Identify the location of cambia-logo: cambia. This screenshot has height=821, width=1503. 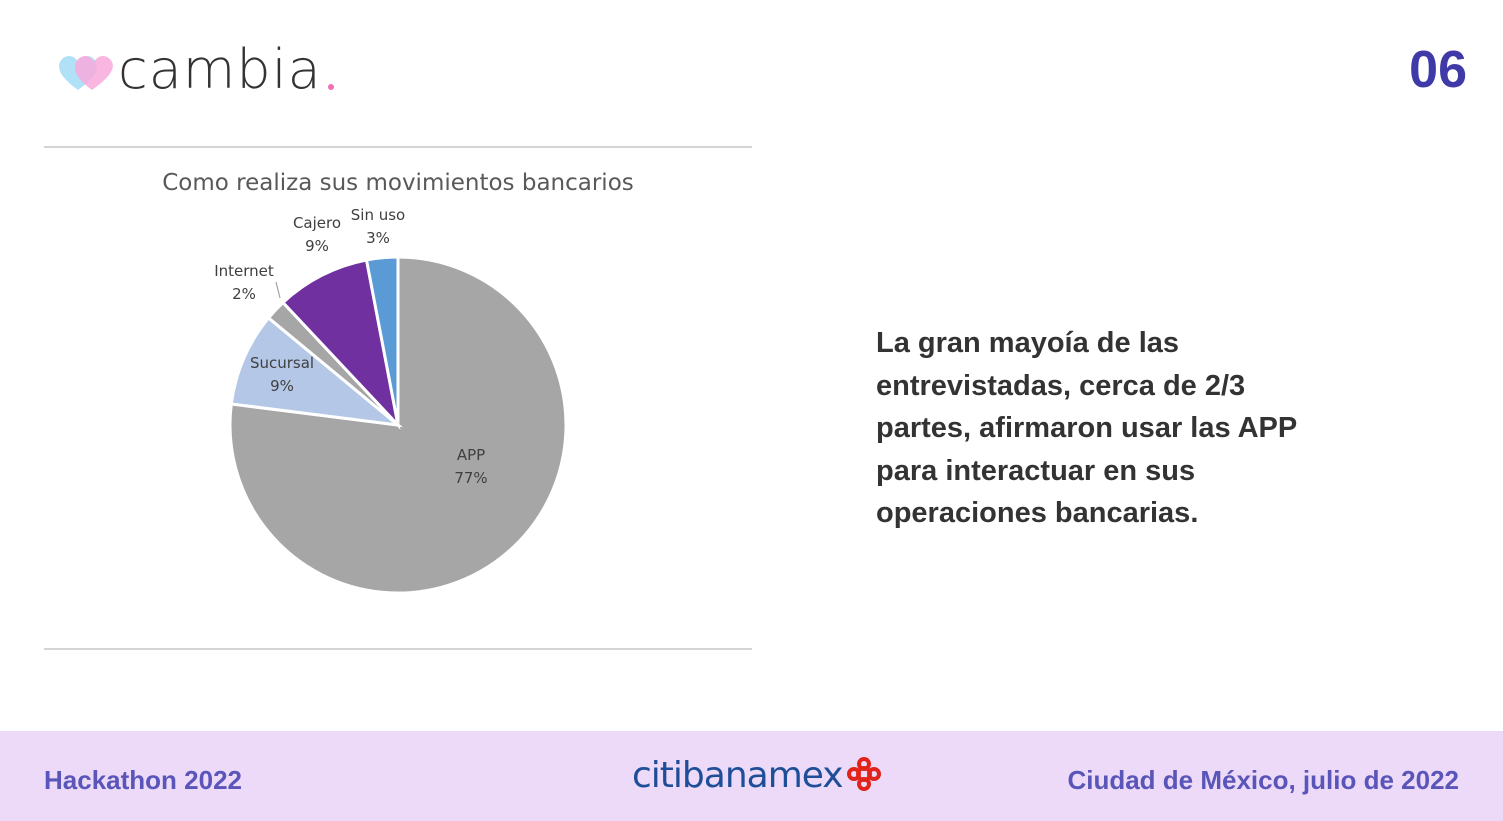
(206, 70).